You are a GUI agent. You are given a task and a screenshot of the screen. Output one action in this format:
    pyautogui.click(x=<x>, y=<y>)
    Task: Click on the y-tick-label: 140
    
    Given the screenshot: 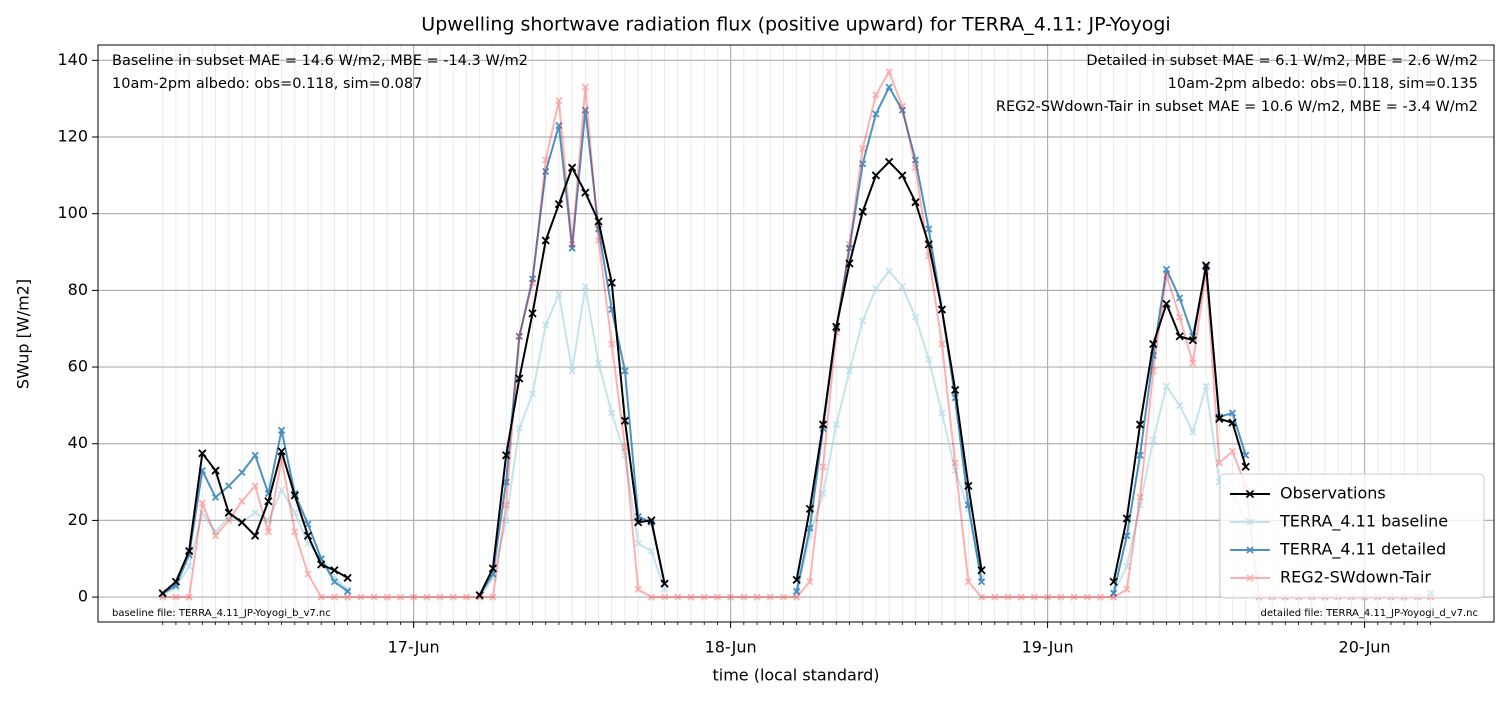 What is the action you would take?
    pyautogui.click(x=72, y=59)
    